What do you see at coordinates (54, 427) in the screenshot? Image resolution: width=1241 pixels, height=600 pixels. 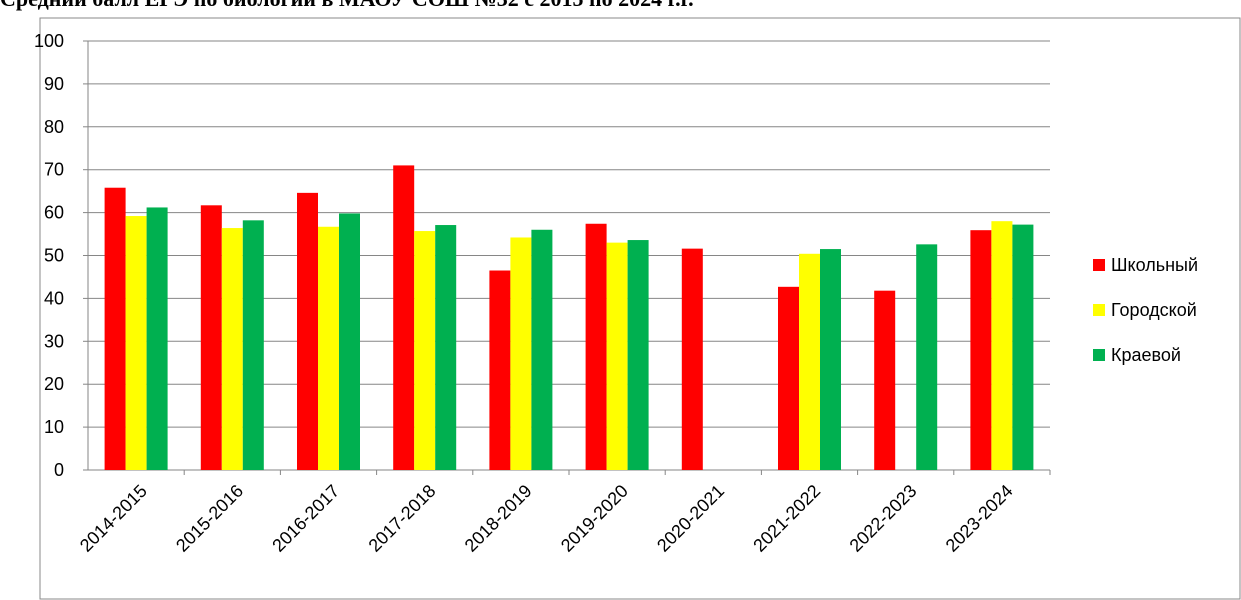 I see `y-tick-label: 10` at bounding box center [54, 427].